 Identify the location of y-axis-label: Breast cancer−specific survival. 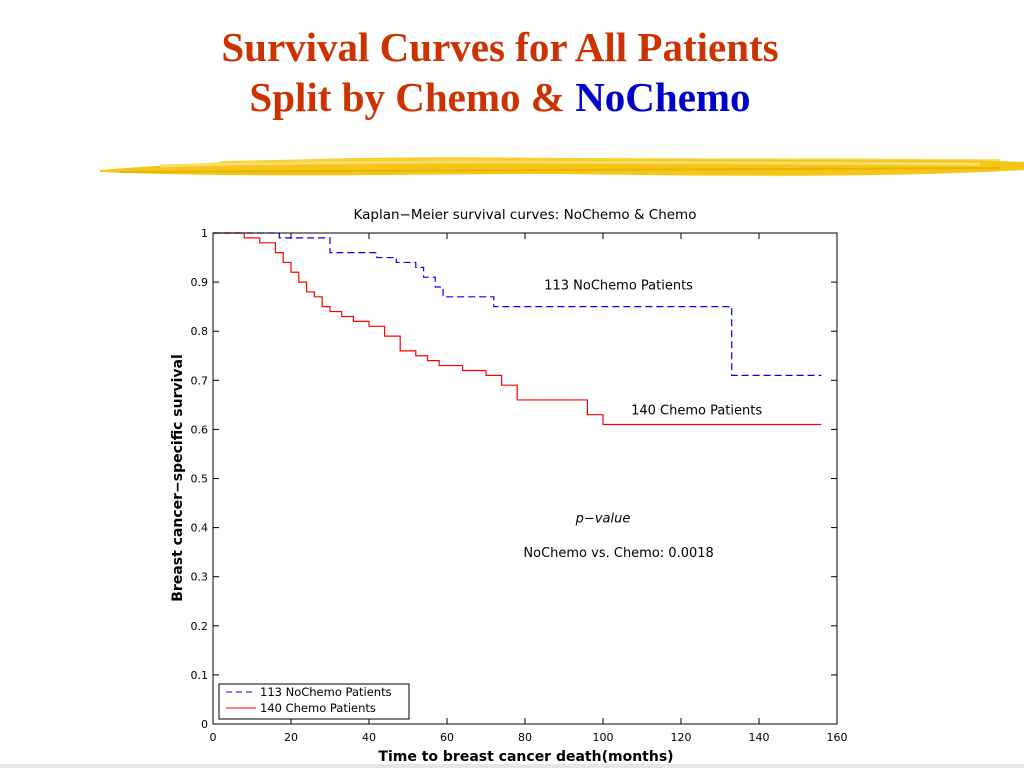
(178, 478).